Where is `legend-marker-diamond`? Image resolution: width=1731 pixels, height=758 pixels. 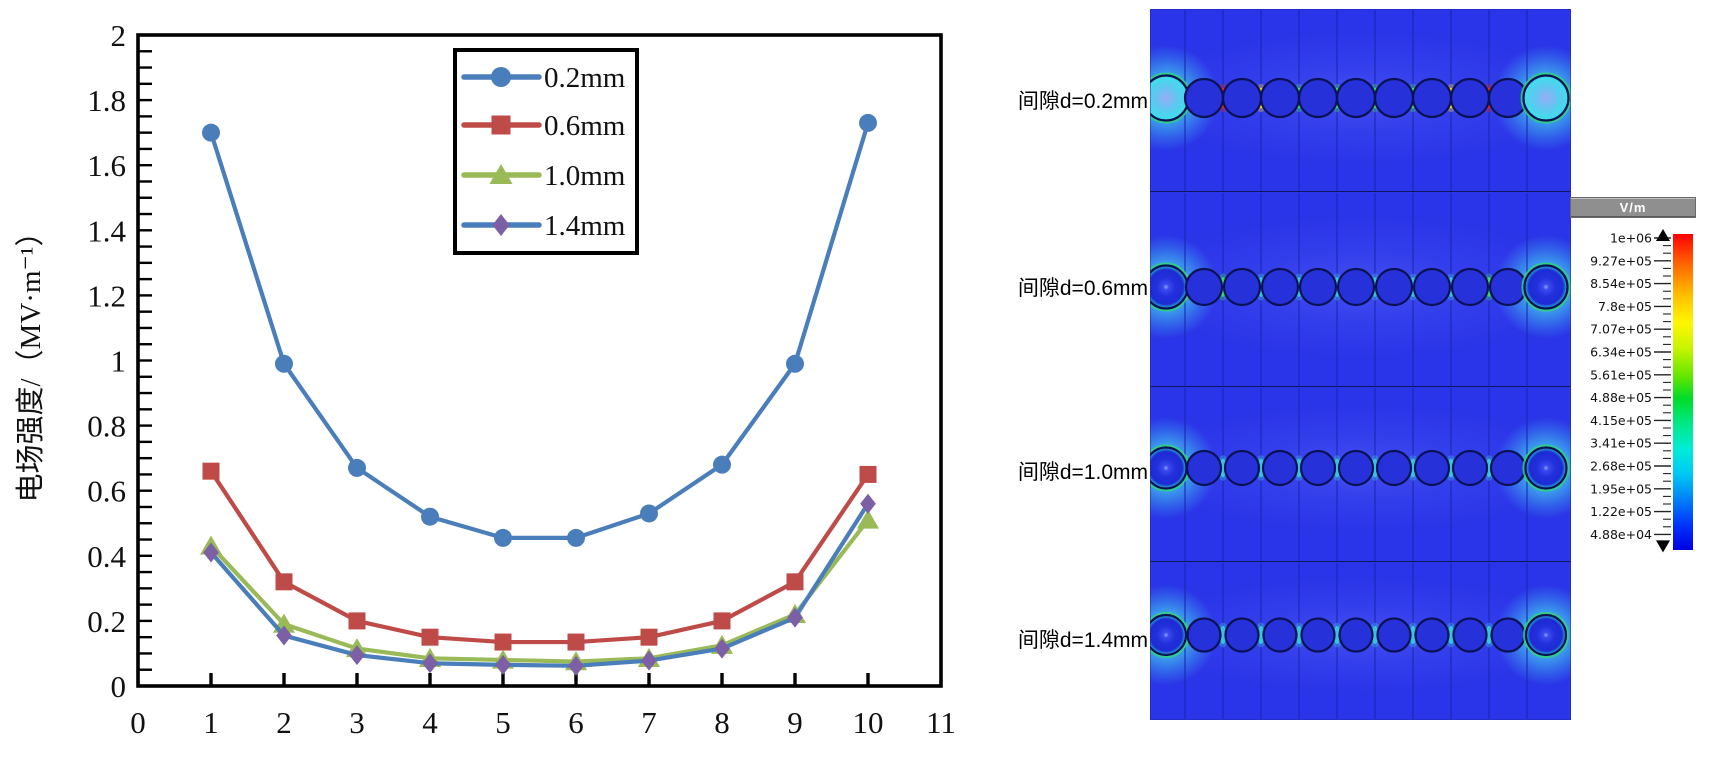
legend-marker-diamond is located at coordinates (501, 225).